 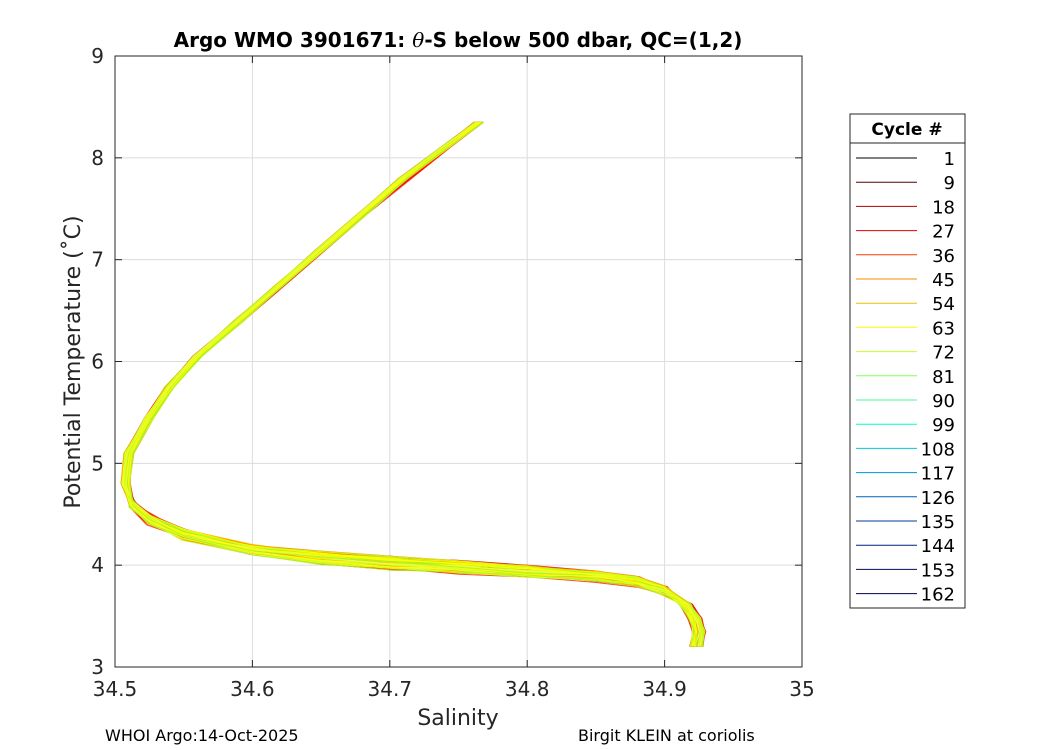 What do you see at coordinates (943, 401) in the screenshot?
I see `legend-label: 90` at bounding box center [943, 401].